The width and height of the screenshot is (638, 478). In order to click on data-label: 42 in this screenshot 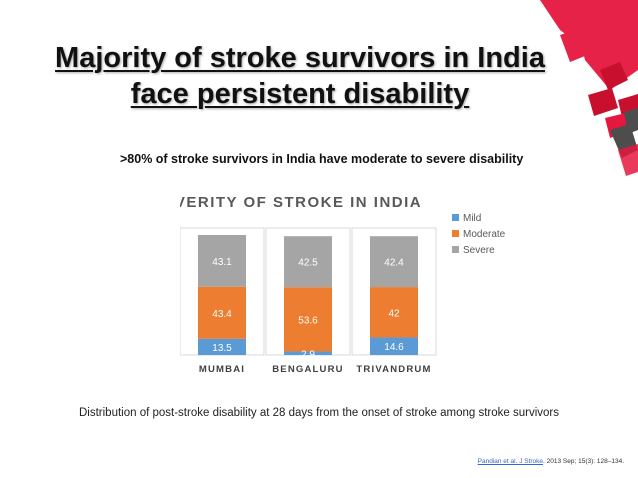, I will do `click(394, 313)`.